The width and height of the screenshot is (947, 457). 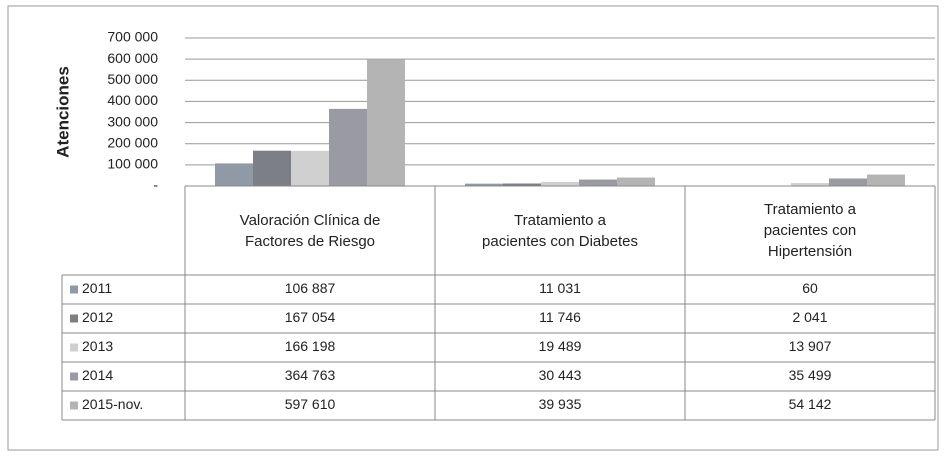 What do you see at coordinates (310, 404) in the screenshot?
I see `table-value: 597 610` at bounding box center [310, 404].